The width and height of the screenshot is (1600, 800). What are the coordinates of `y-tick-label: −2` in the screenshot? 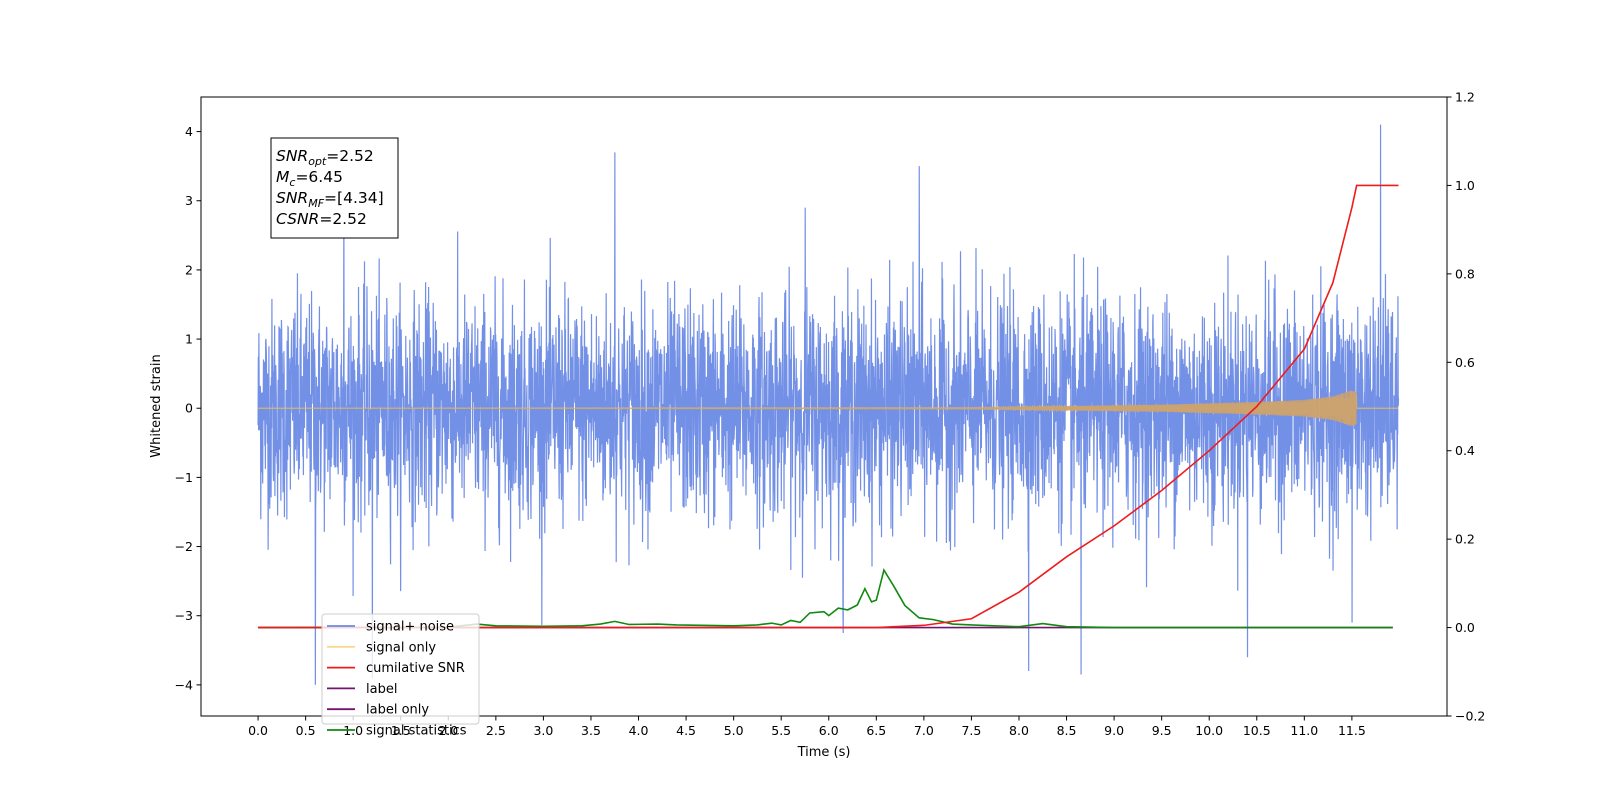 It's located at (184, 546).